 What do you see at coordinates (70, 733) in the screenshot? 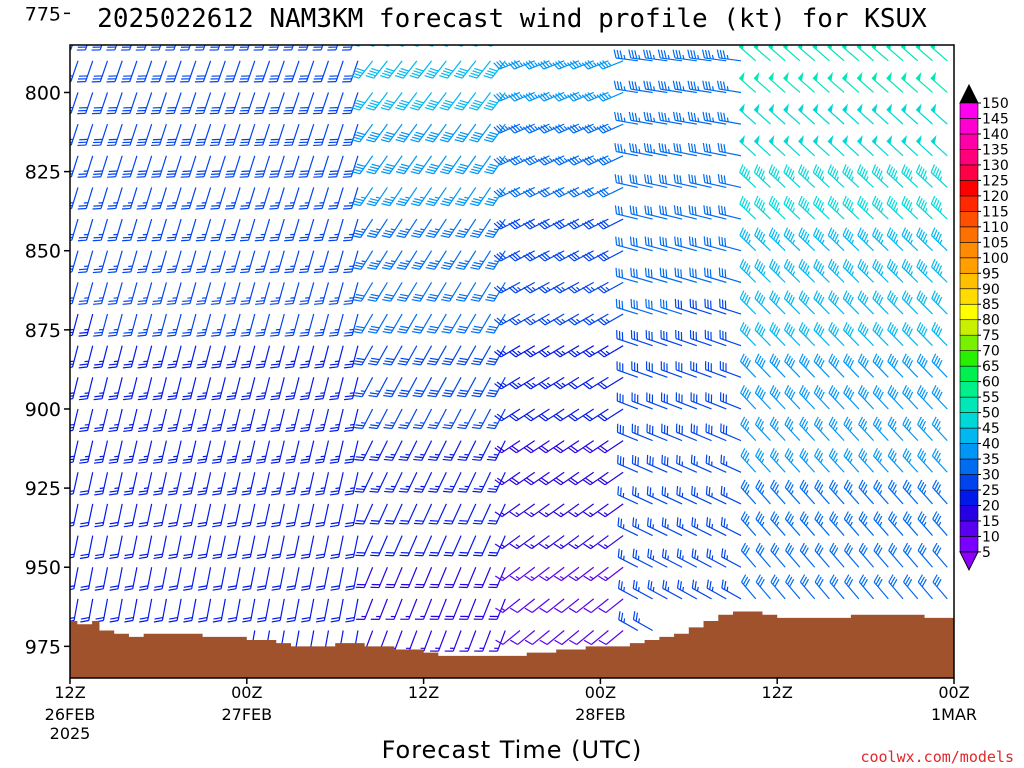
I see `x-tick-label: 2025` at bounding box center [70, 733].